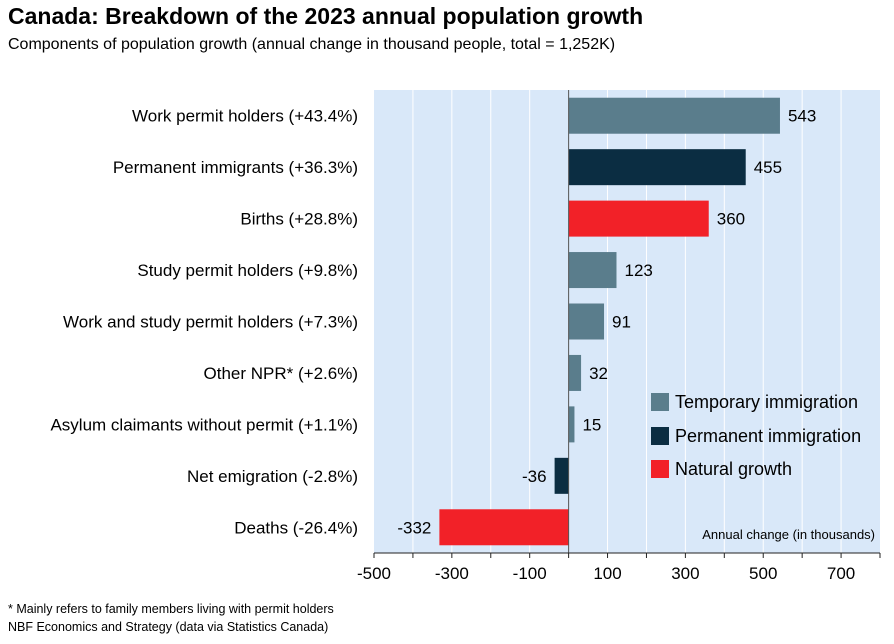 The width and height of the screenshot is (894, 644). What do you see at coordinates (296, 527) in the screenshot?
I see `category-label: Deaths (-26.4%)` at bounding box center [296, 527].